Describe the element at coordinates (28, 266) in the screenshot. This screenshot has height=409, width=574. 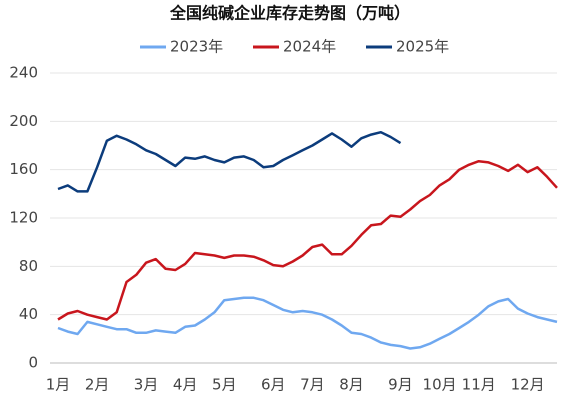
I see `y-tick-label: 80` at that location.